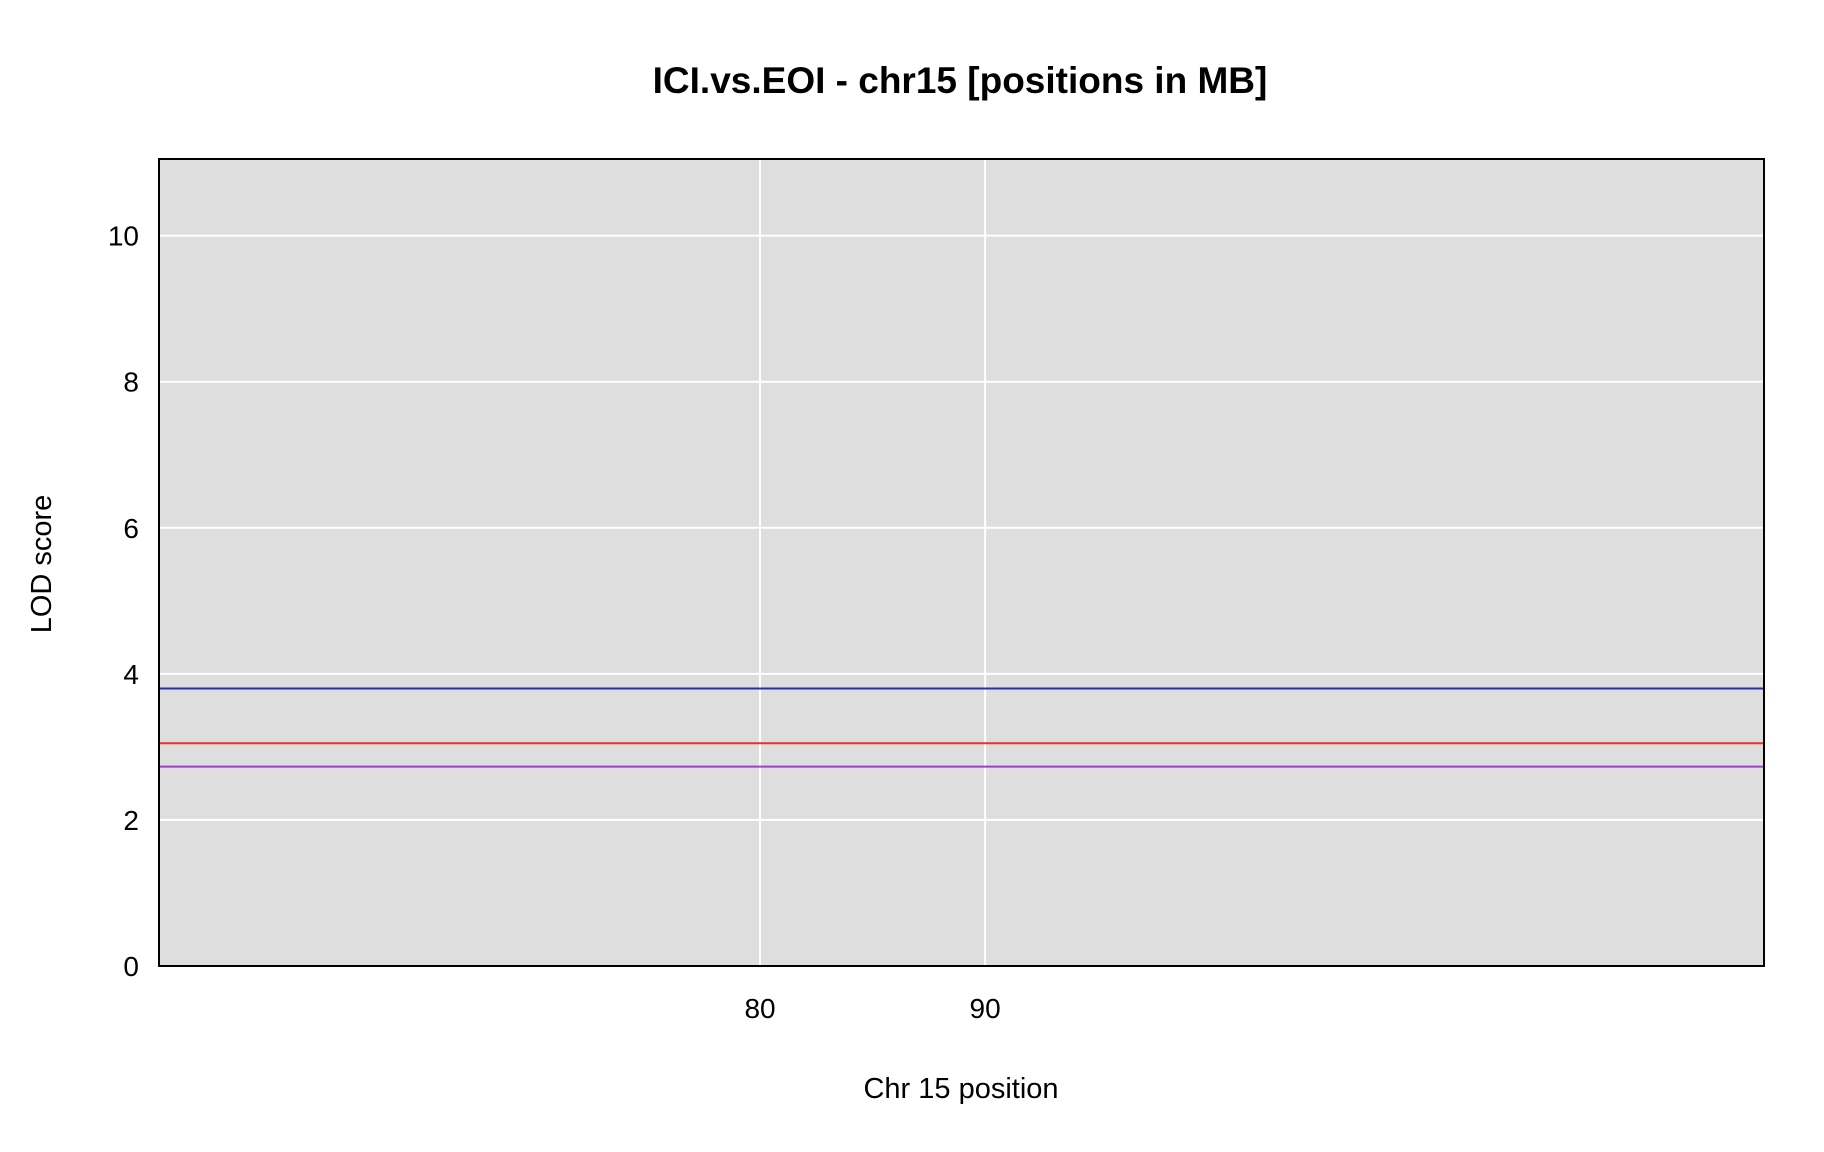 This screenshot has height=1152, width=1824. Describe the element at coordinates (759, 1008) in the screenshot. I see `x-tick-label-80: 80` at that location.